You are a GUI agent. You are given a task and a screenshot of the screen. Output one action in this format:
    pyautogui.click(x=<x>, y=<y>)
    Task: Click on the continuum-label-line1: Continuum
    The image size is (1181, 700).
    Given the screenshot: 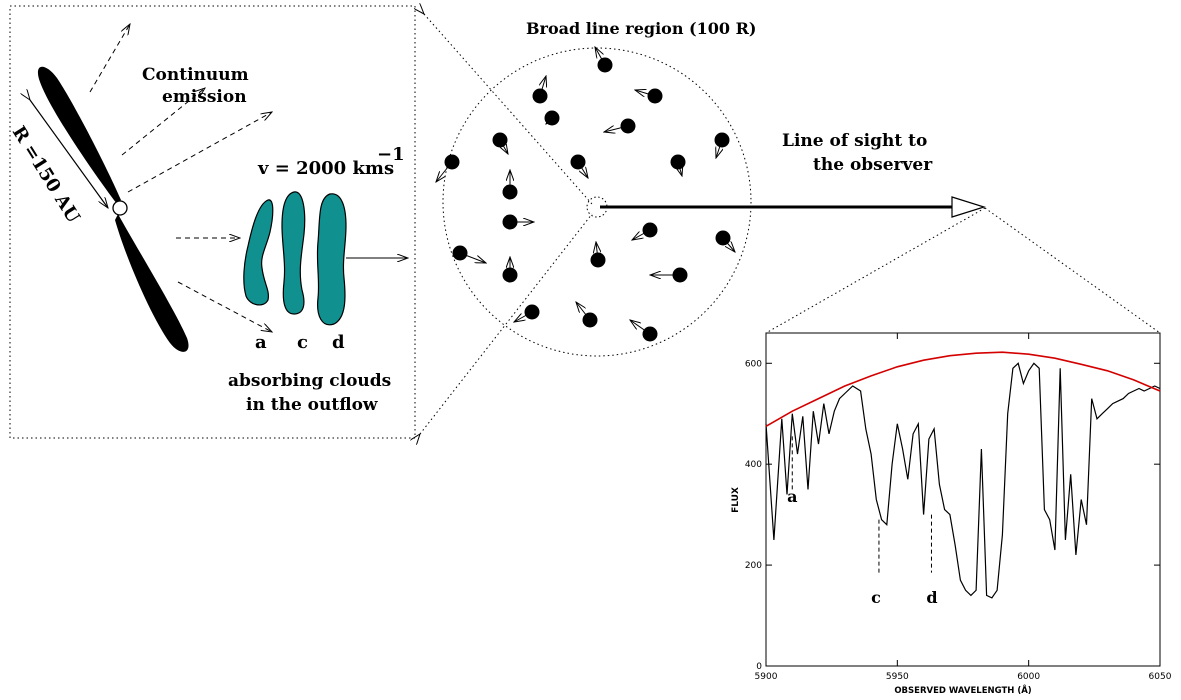 What is the action you would take?
    pyautogui.click(x=195, y=75)
    